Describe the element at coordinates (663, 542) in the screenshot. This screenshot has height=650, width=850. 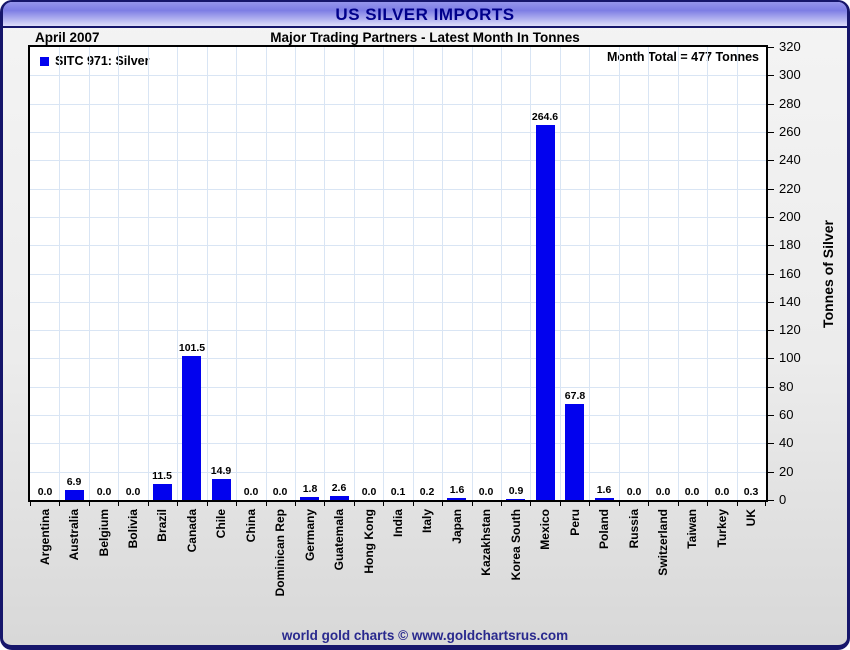
I see `x-tick-label: Switzerland` at that location.